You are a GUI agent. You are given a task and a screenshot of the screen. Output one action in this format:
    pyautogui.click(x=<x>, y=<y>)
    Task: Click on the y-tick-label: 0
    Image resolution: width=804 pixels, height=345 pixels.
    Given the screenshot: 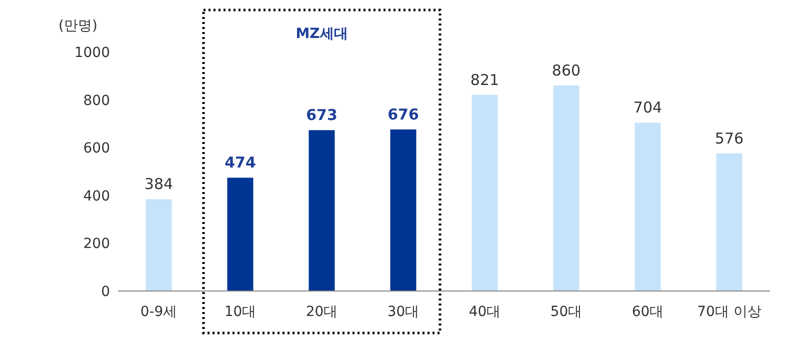 What is the action you would take?
    pyautogui.click(x=105, y=292)
    